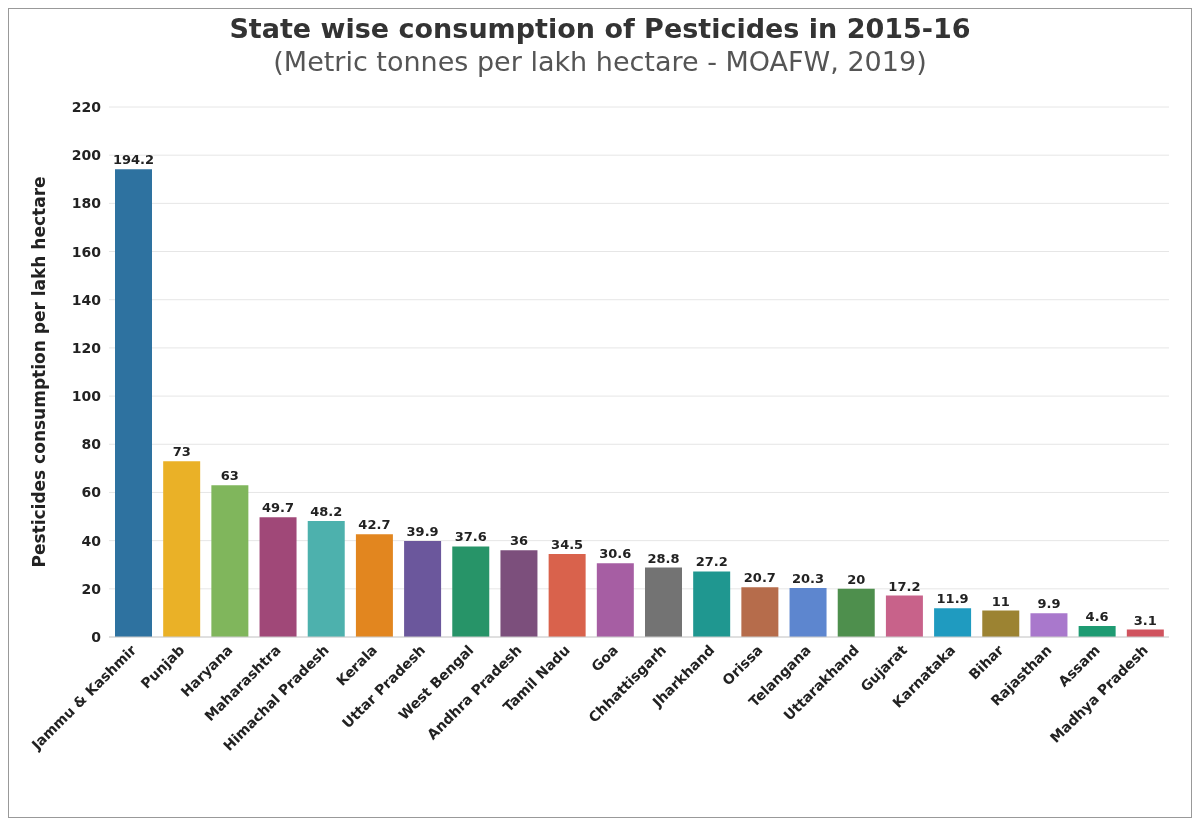  Describe the element at coordinates (39, 372) in the screenshot. I see `y-axis-title: Pesticides consumption per lakh hectare` at that location.